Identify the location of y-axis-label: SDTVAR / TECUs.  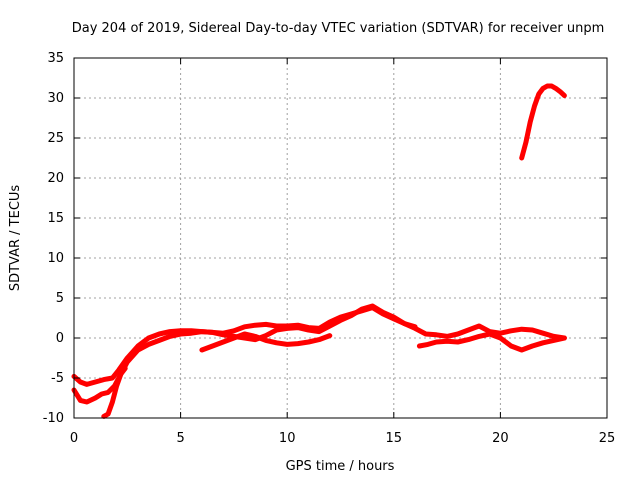
(15, 238).